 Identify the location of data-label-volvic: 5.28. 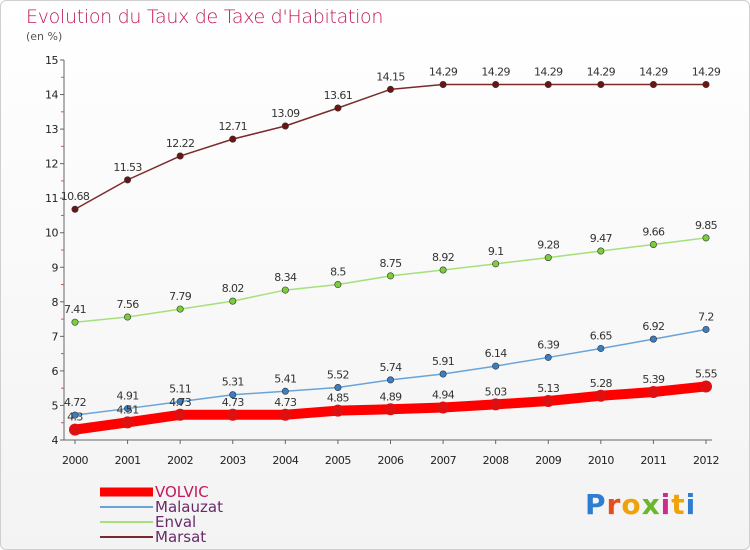
(601, 383).